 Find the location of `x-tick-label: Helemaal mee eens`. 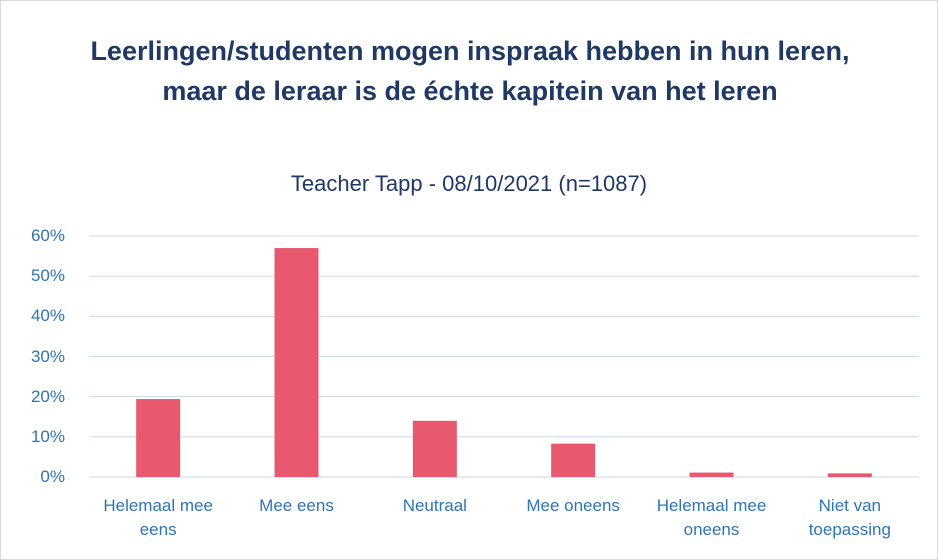

x-tick-label: Helemaal mee eens is located at coordinates (158, 517).